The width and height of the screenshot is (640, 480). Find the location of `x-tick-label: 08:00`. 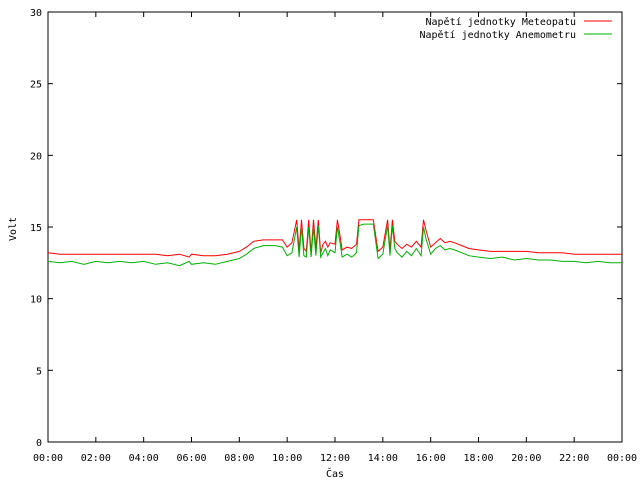

x-tick-label: 08:00 is located at coordinates (239, 458).